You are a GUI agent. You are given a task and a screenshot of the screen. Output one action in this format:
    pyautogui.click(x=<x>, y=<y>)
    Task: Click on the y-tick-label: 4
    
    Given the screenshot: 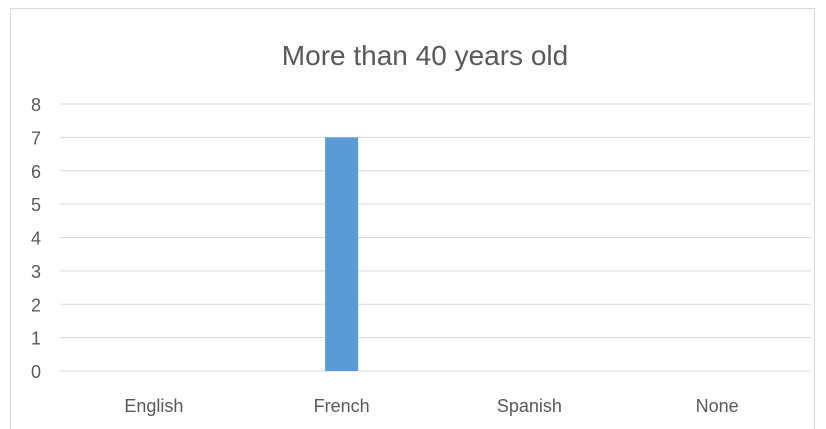 What is the action you would take?
    pyautogui.click(x=36, y=239)
    